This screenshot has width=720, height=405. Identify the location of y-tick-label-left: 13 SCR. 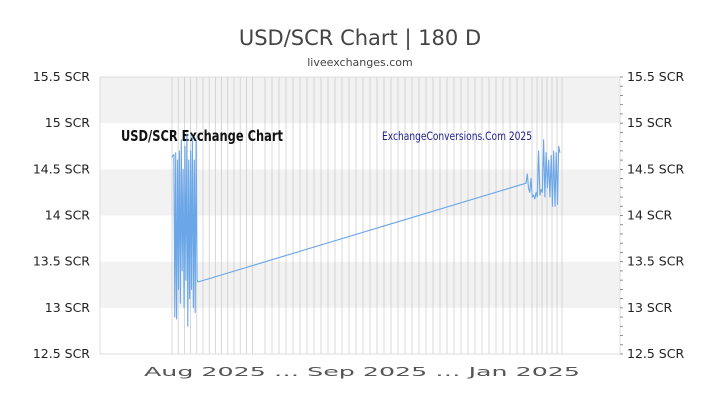
(68, 307).